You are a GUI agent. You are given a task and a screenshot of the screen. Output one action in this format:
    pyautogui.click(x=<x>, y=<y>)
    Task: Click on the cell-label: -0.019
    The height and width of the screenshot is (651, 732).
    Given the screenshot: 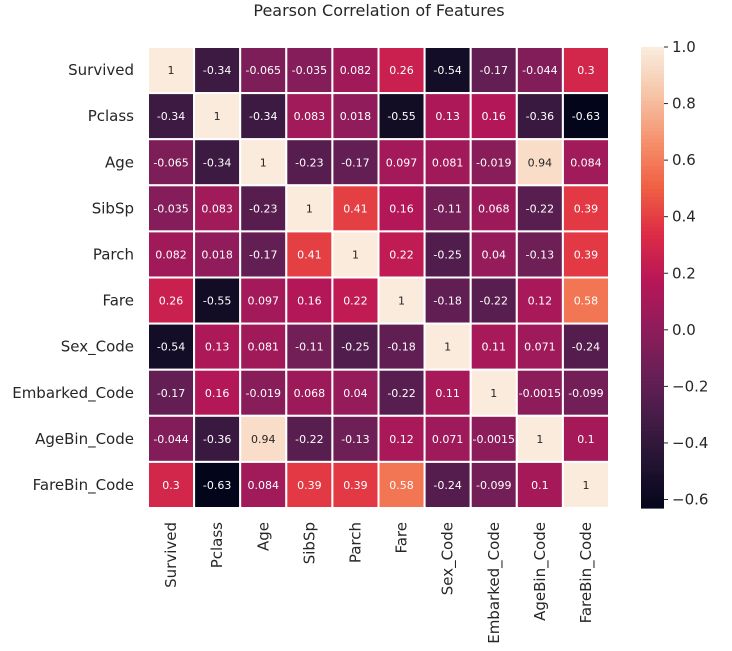 What is the action you would take?
    pyautogui.click(x=263, y=393)
    